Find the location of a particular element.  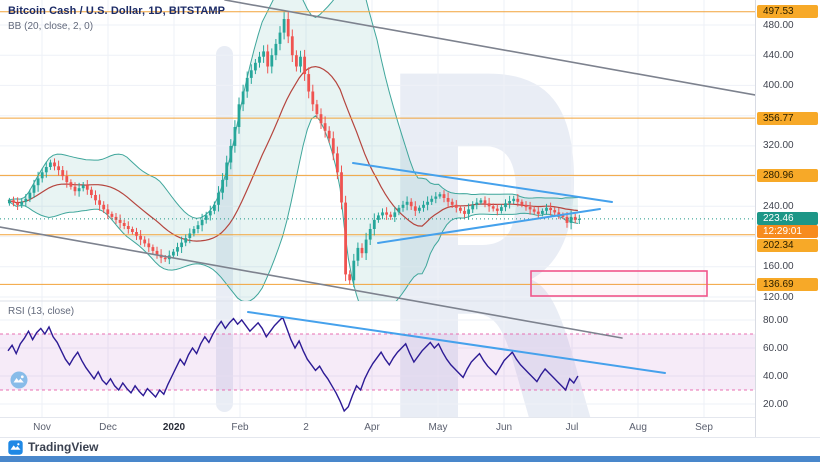

time-axis-label: Dec is located at coordinates (108, 427).